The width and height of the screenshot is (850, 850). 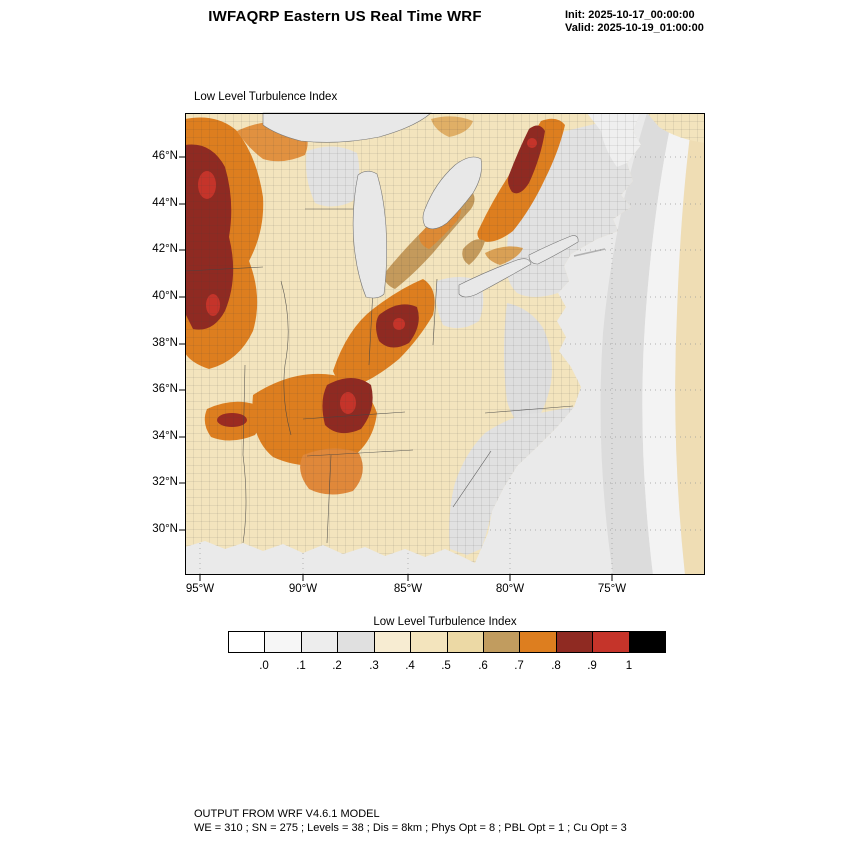 What do you see at coordinates (165, 529) in the screenshot?
I see `y-tick-label: 30°N` at bounding box center [165, 529].